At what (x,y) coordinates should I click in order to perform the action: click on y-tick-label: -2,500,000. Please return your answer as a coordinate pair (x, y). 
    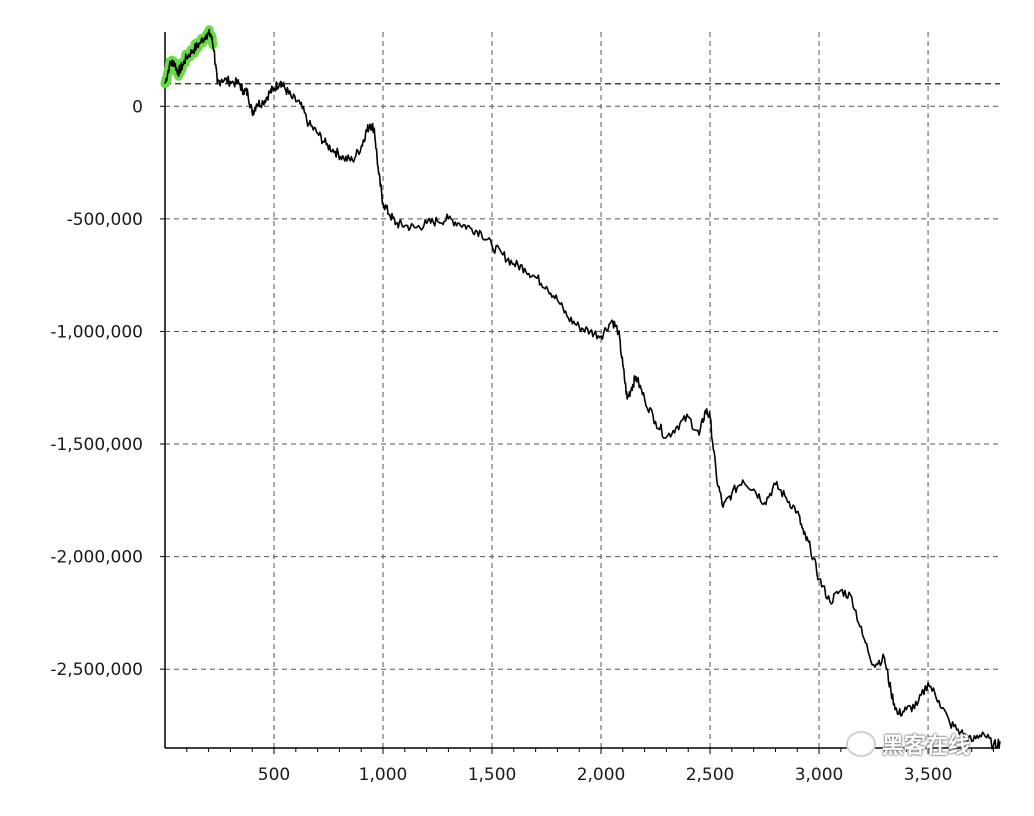
    Looking at the image, I should click on (96, 670).